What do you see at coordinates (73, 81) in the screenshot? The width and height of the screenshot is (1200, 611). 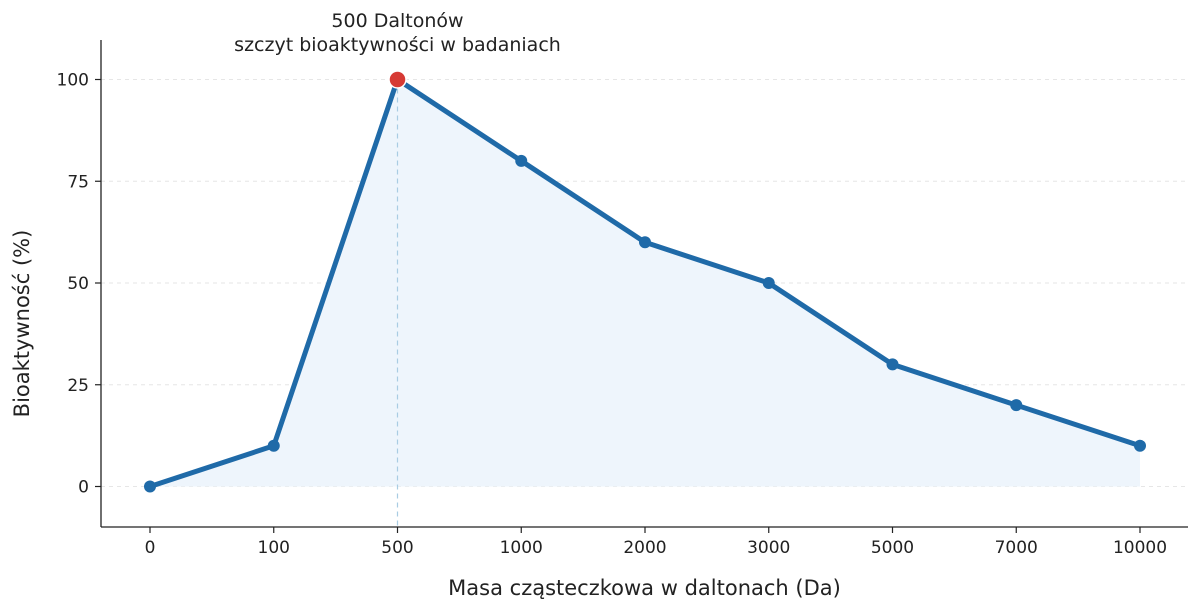 I see `y-tick-label: 100` at bounding box center [73, 81].